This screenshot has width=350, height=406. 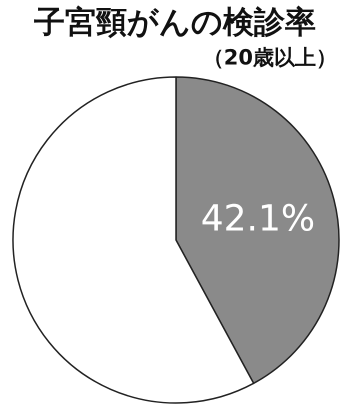 I want to click on chart-subtitle: （20歳以上）, so click(x=270, y=58).